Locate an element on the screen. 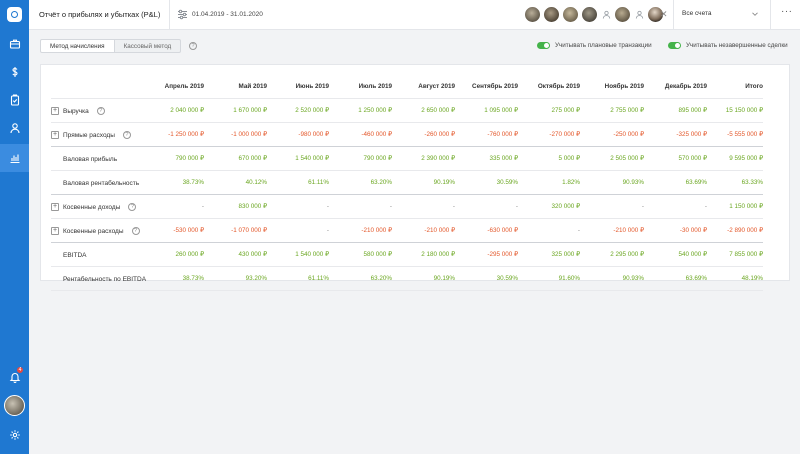 The height and width of the screenshot is (454, 800). column-header: Май 2019 is located at coordinates (252, 86).